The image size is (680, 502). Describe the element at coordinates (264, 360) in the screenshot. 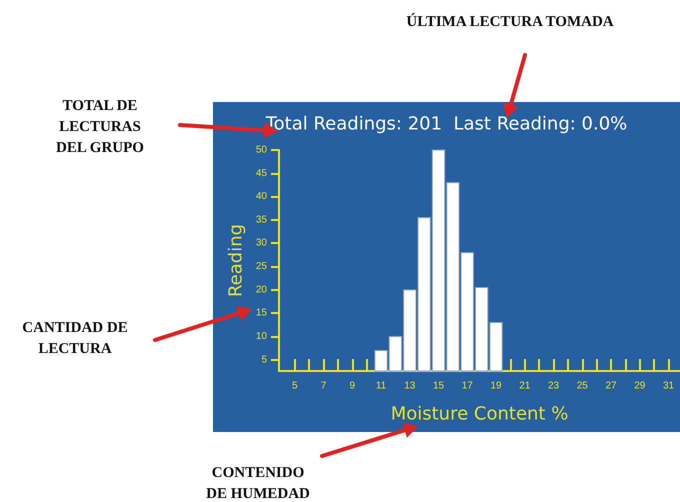

I see `y-tick-label: 5` at that location.